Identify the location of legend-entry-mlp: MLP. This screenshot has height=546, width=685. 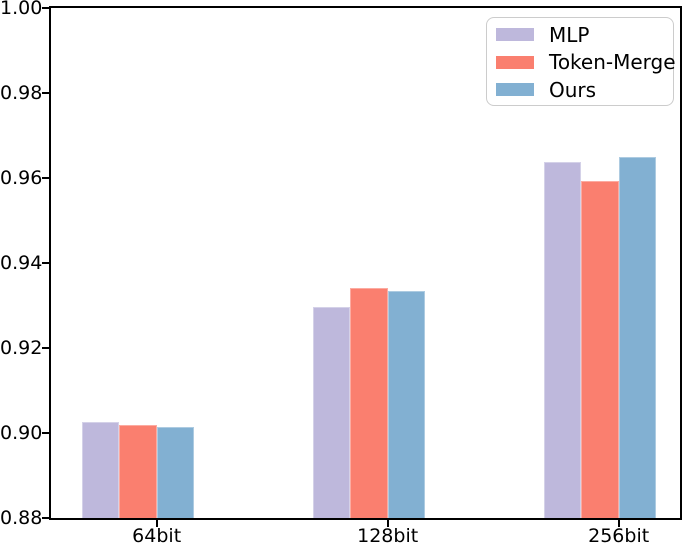
(580, 35).